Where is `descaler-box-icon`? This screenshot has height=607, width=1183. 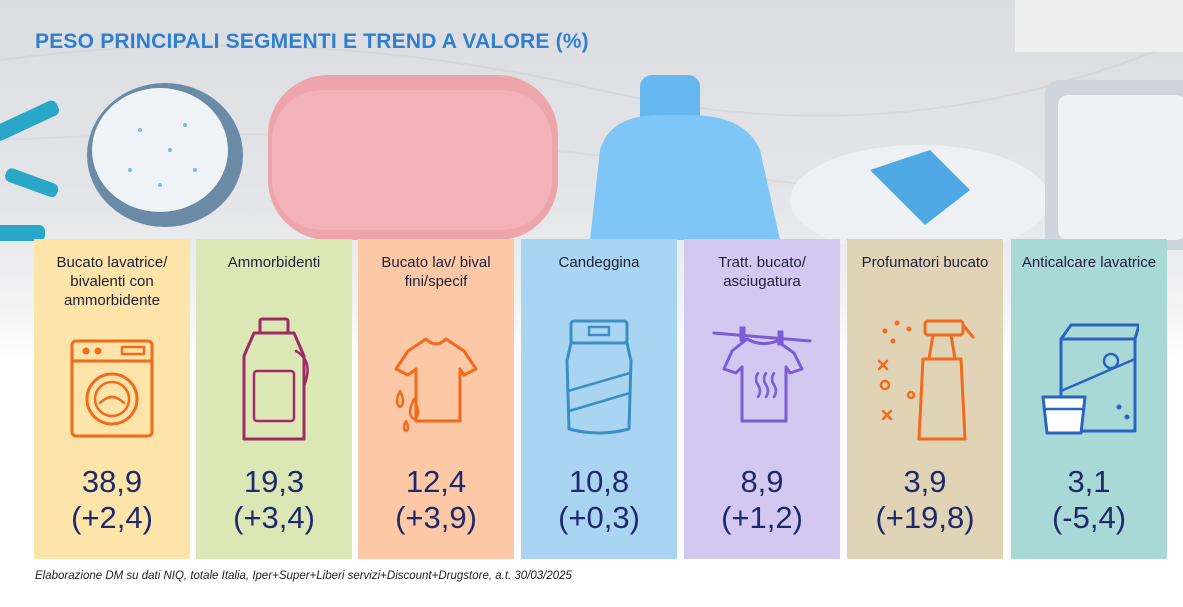
descaler-box-icon is located at coordinates (1090, 379).